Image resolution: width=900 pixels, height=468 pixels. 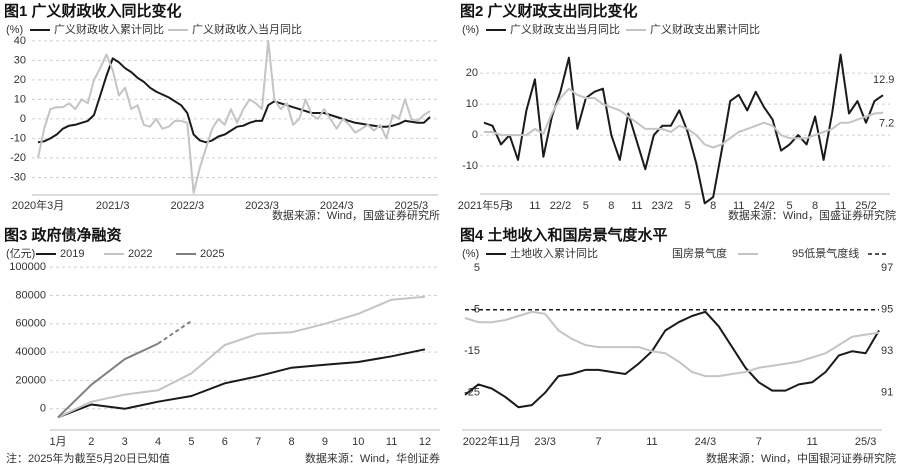 What do you see at coordinates (662, 206) in the screenshot?
I see `x-tick-label: 23/2` at bounding box center [662, 206].